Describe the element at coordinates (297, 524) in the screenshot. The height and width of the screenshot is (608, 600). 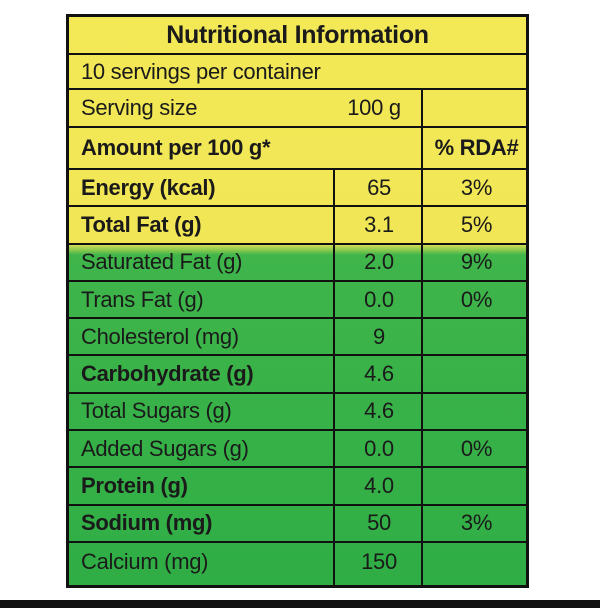
I see `nutrient-row: Sodium (mg) 50 3%` at that location.